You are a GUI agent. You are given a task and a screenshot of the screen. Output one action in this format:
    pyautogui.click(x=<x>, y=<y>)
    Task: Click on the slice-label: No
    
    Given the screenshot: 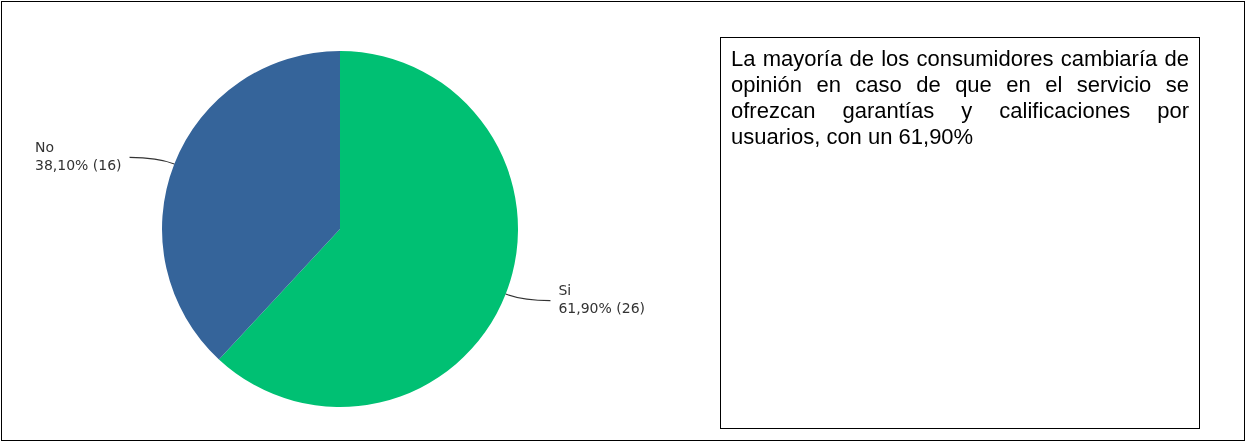 What is the action you would take?
    pyautogui.click(x=44, y=147)
    